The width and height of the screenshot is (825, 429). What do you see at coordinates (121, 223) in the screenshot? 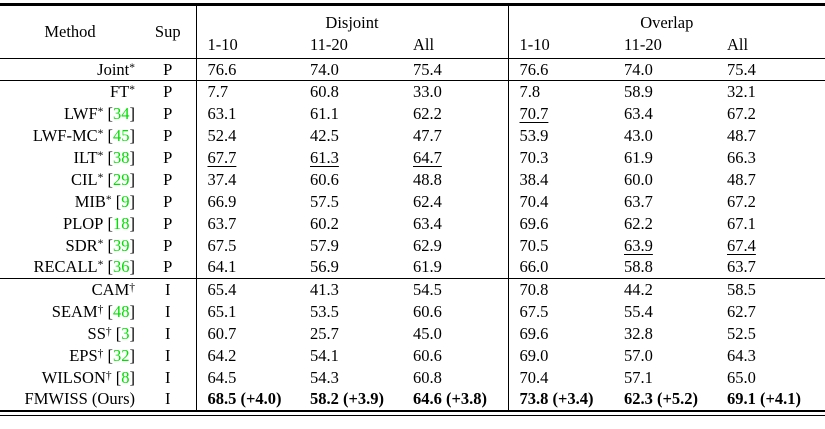
I see `citation-link: 18` at bounding box center [121, 223].